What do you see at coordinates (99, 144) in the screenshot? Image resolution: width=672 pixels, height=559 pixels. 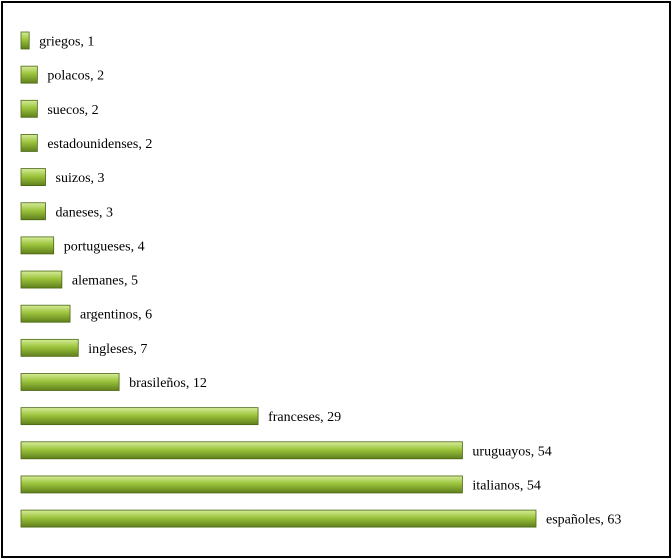 I see `data-label-estadounidenses: estadounidenses, 2` at bounding box center [99, 144].